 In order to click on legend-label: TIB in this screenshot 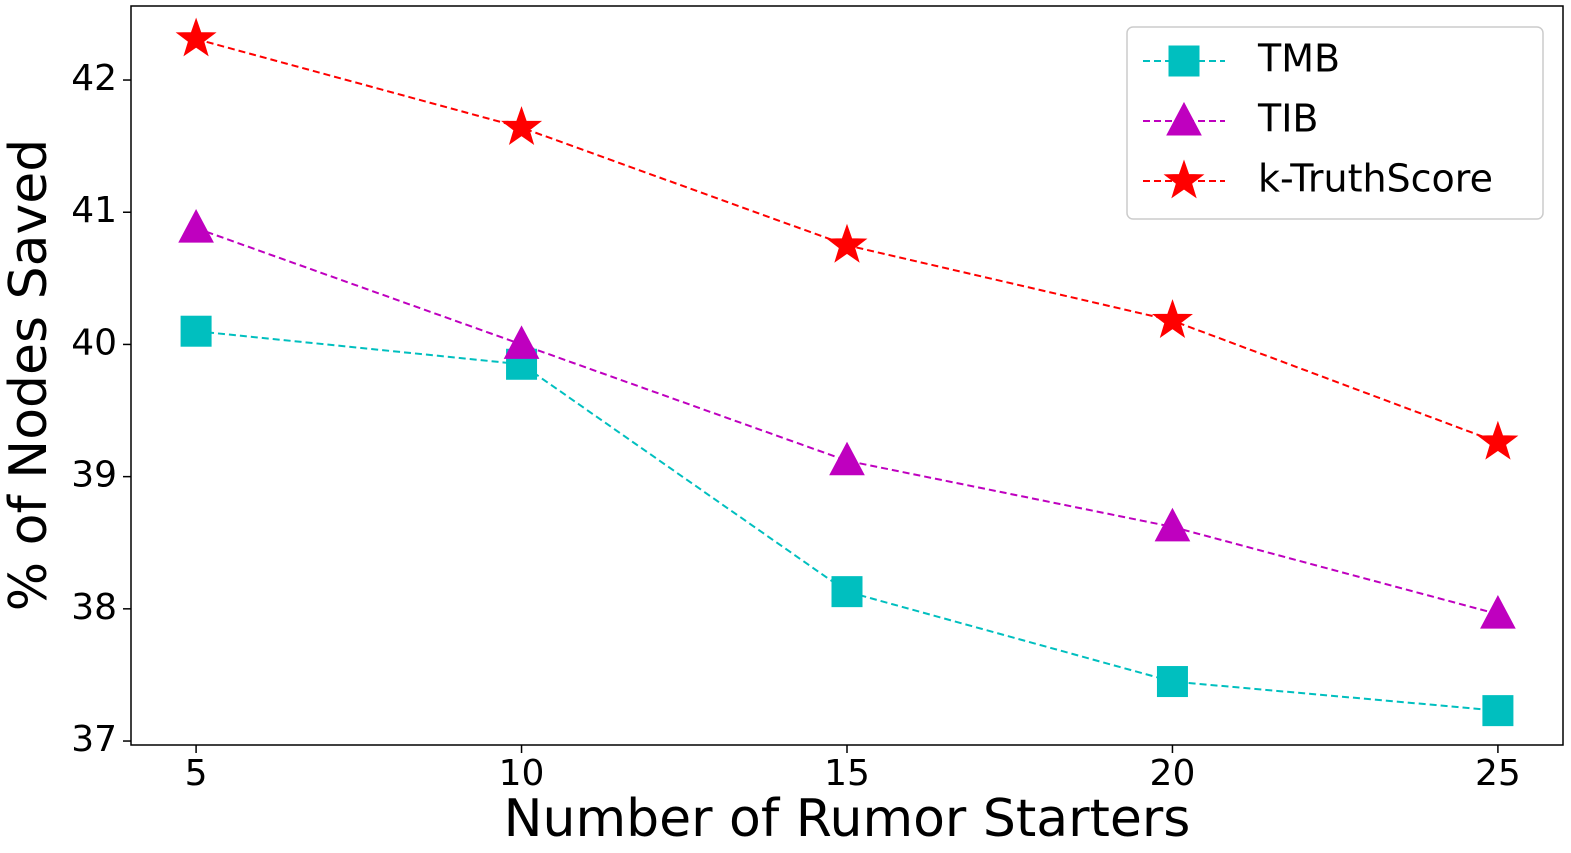, I will do `click(1288, 119)`.